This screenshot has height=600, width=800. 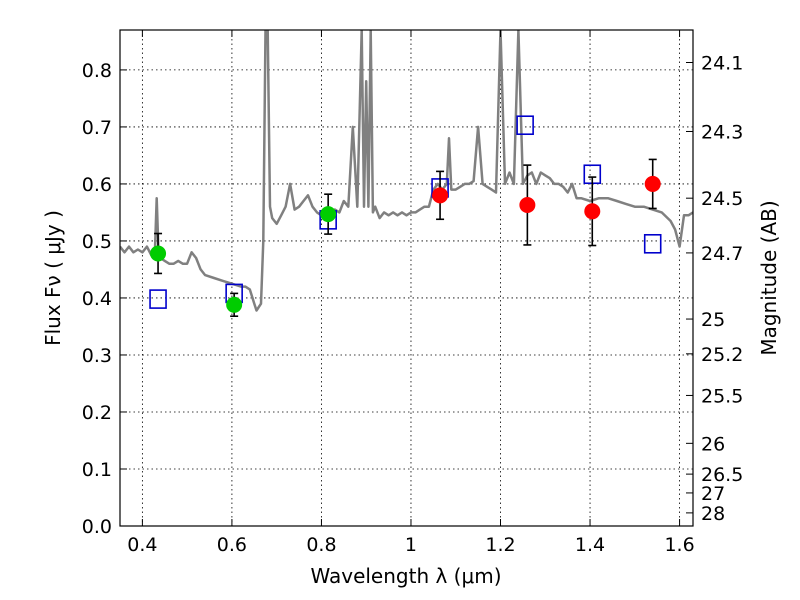 What do you see at coordinates (142, 545) in the screenshot?
I see `x-tick-label: 0.4` at bounding box center [142, 545].